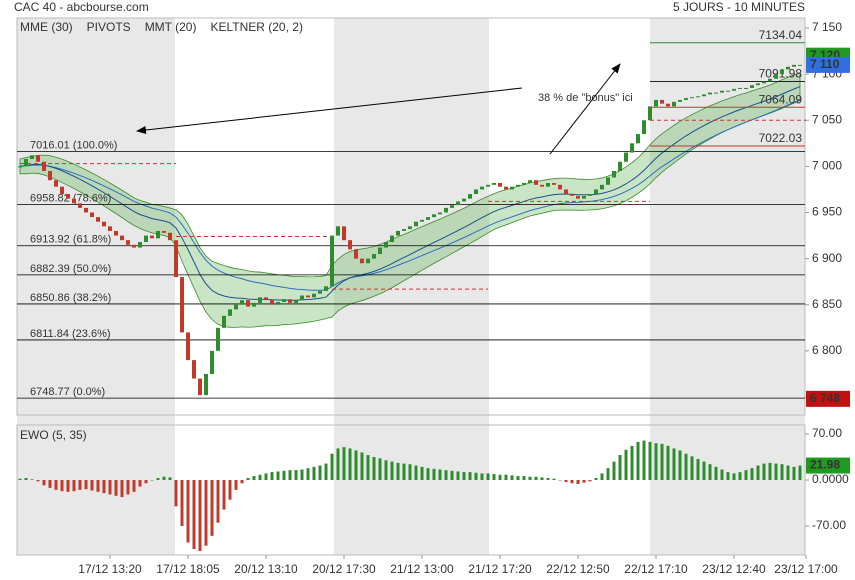 The height and width of the screenshot is (580, 855). What do you see at coordinates (827, 350) in the screenshot?
I see `y-tick-label: 6 800` at bounding box center [827, 350].